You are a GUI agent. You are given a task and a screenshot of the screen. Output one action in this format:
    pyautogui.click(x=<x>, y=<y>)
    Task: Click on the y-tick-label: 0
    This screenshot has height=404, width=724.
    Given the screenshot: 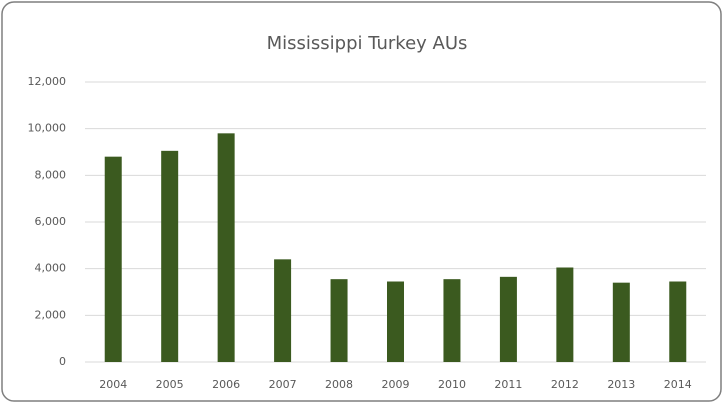 What is the action you would take?
    pyautogui.click(x=62, y=361)
    